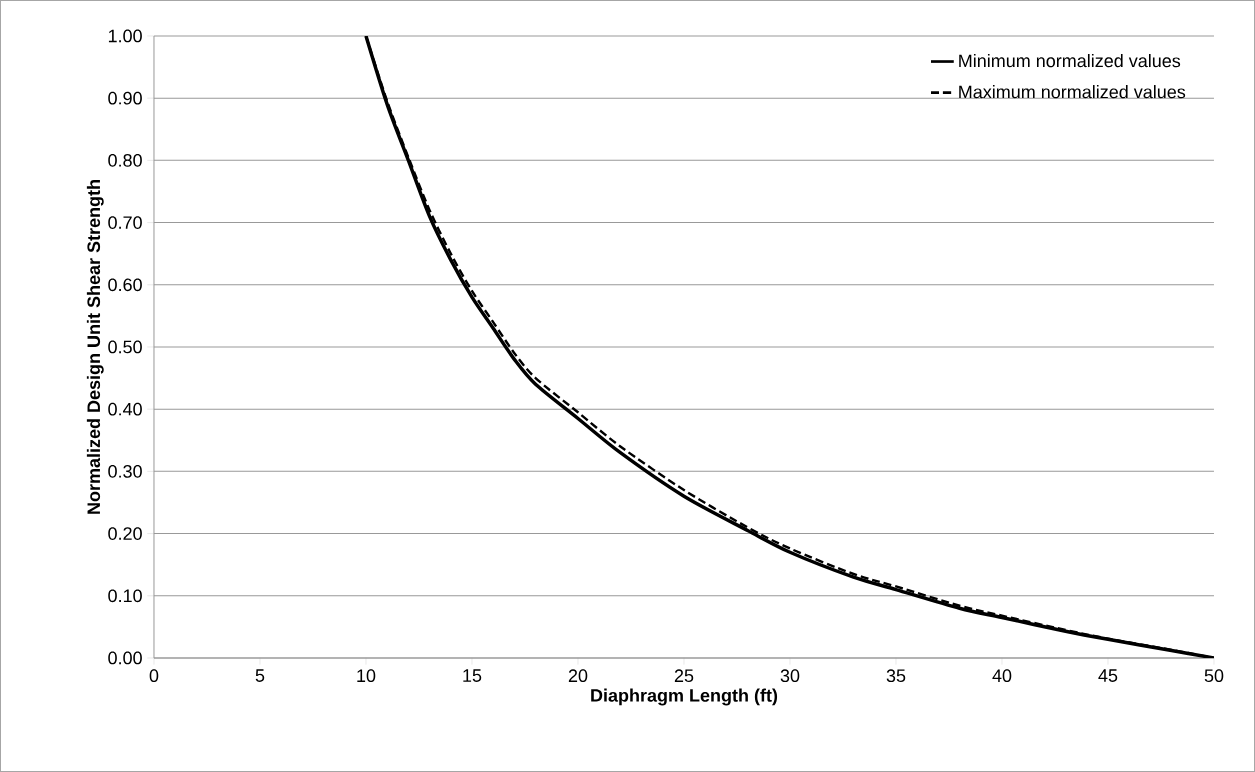  Describe the element at coordinates (125, 658) in the screenshot. I see `y-tick-label: 0.00` at that location.